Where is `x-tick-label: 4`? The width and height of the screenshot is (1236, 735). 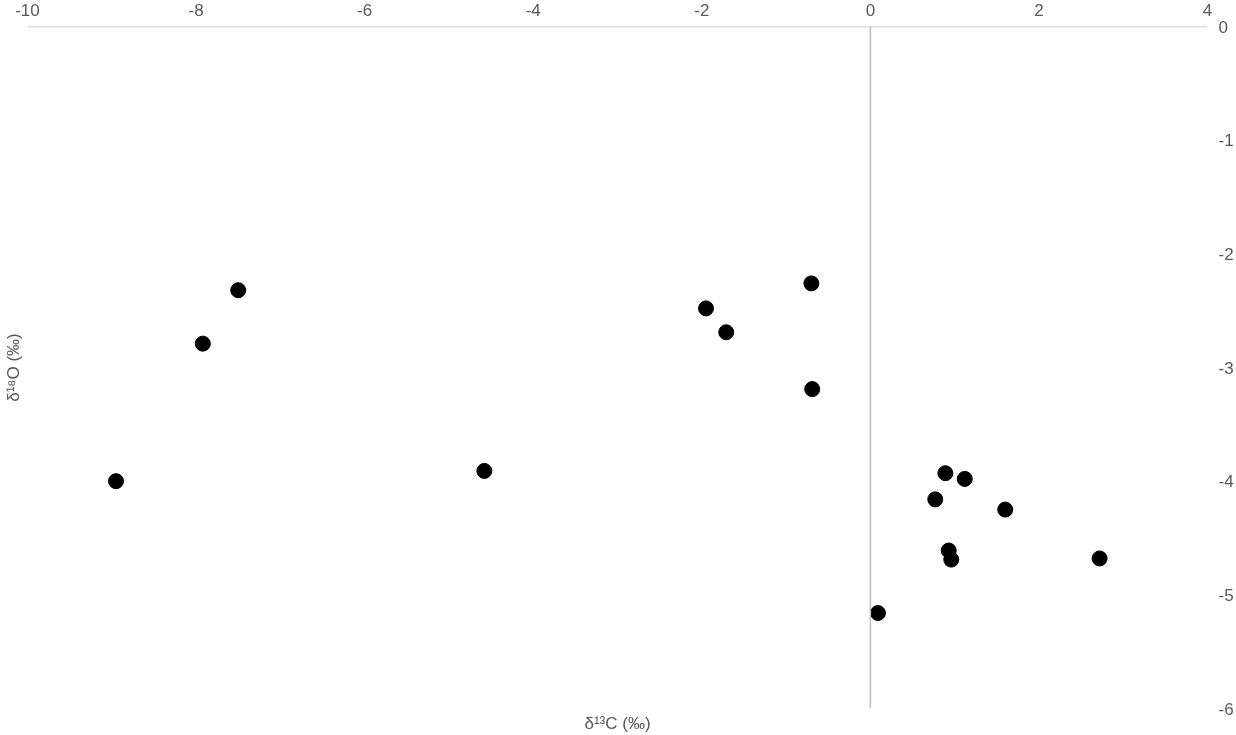
x-tick-label: 4 is located at coordinates (1207, 10).